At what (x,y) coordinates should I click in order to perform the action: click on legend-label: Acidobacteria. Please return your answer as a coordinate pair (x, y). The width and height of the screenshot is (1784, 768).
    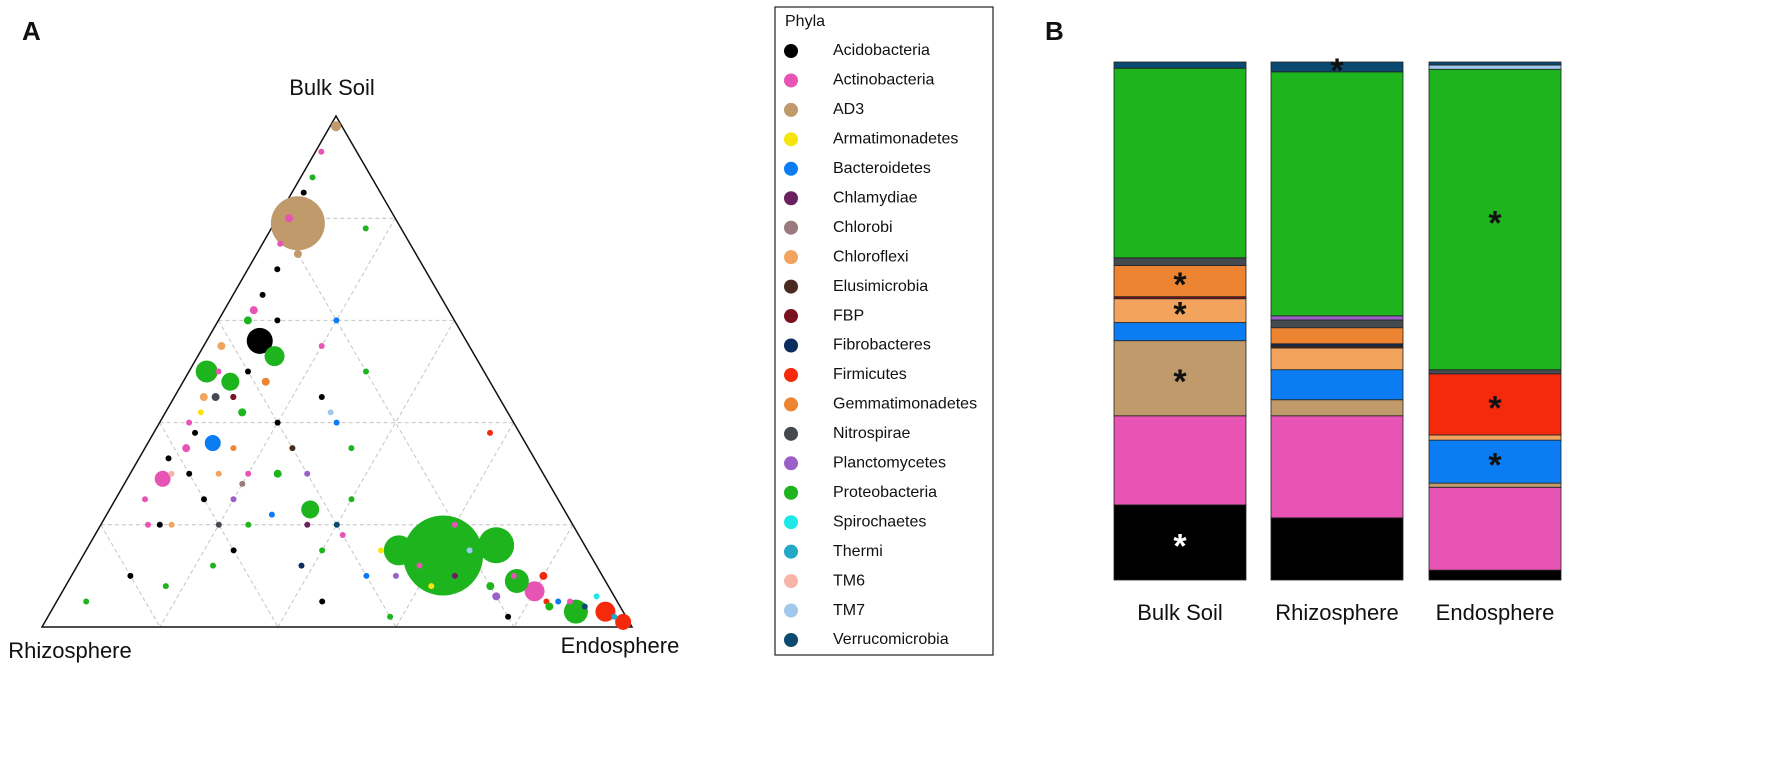
    Looking at the image, I should click on (881, 50).